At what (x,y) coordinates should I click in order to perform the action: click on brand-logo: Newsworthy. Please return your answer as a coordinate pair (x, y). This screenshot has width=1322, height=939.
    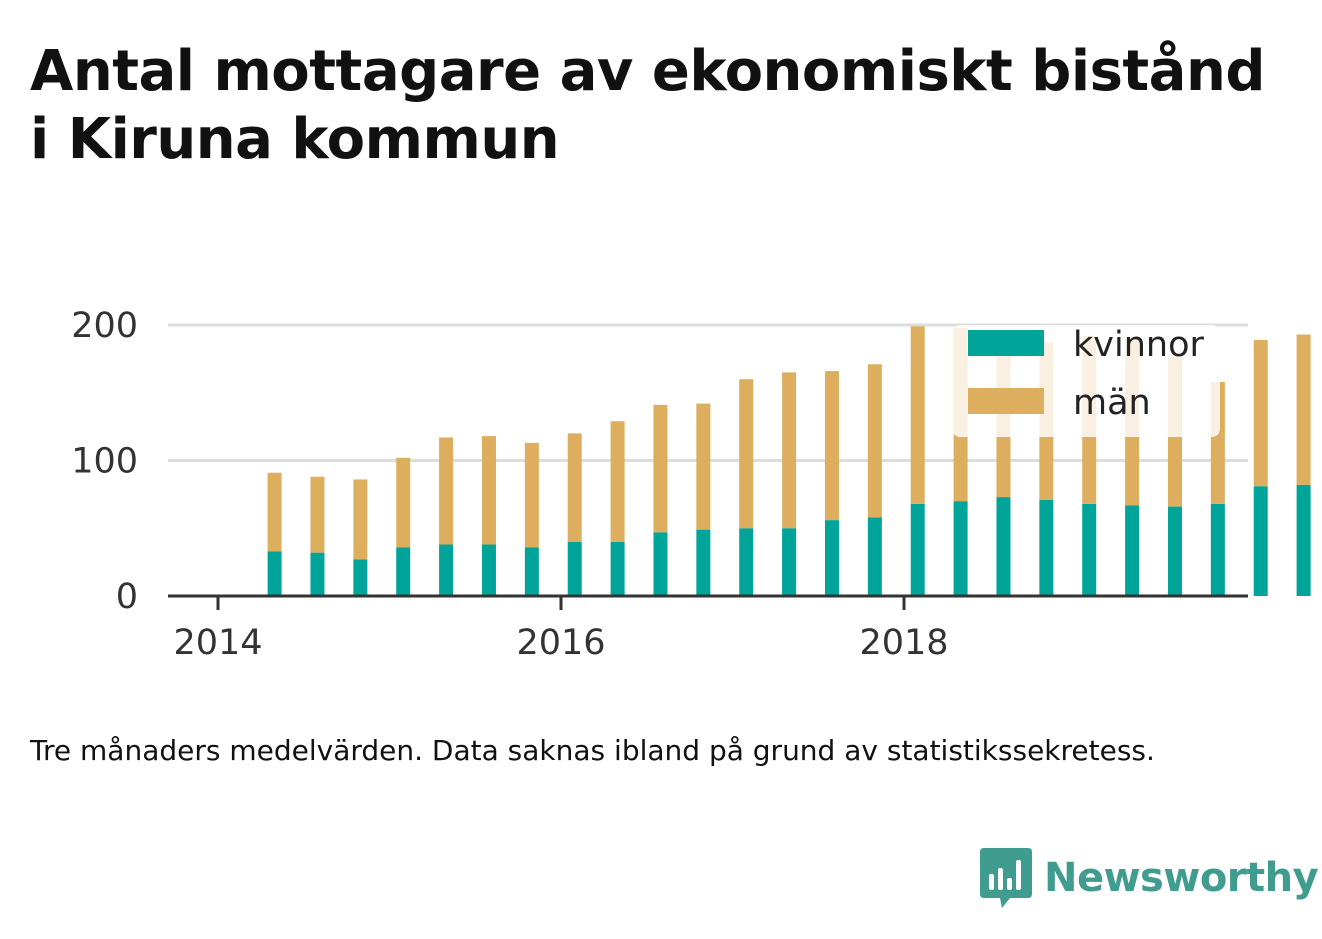
    Looking at the image, I should click on (1149, 878).